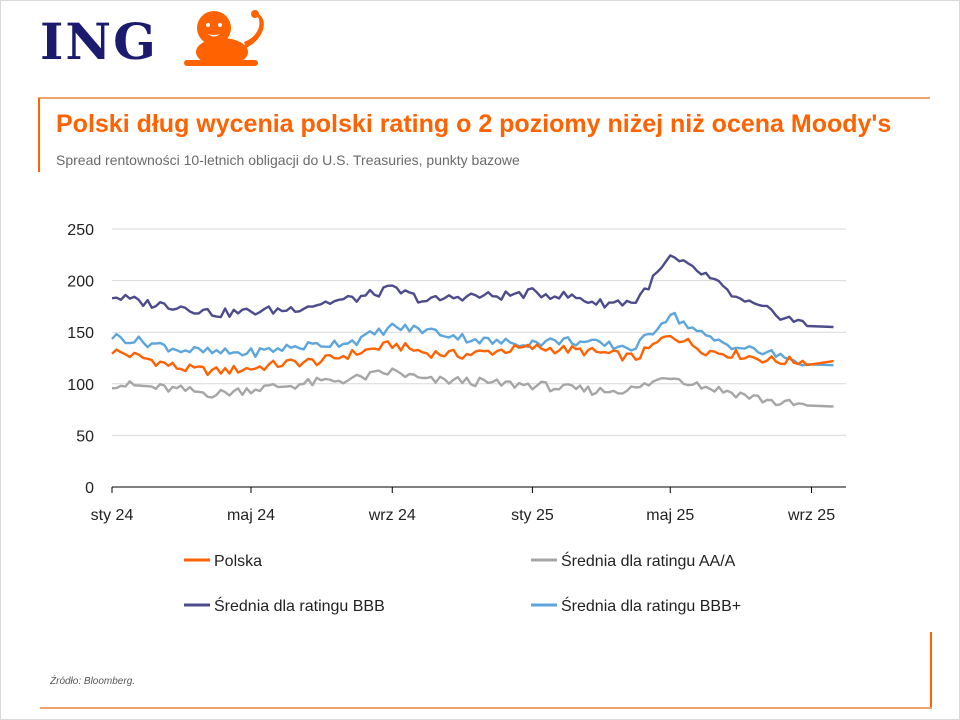 This screenshot has height=720, width=960. I want to click on y-tick-label: 100, so click(80, 385).